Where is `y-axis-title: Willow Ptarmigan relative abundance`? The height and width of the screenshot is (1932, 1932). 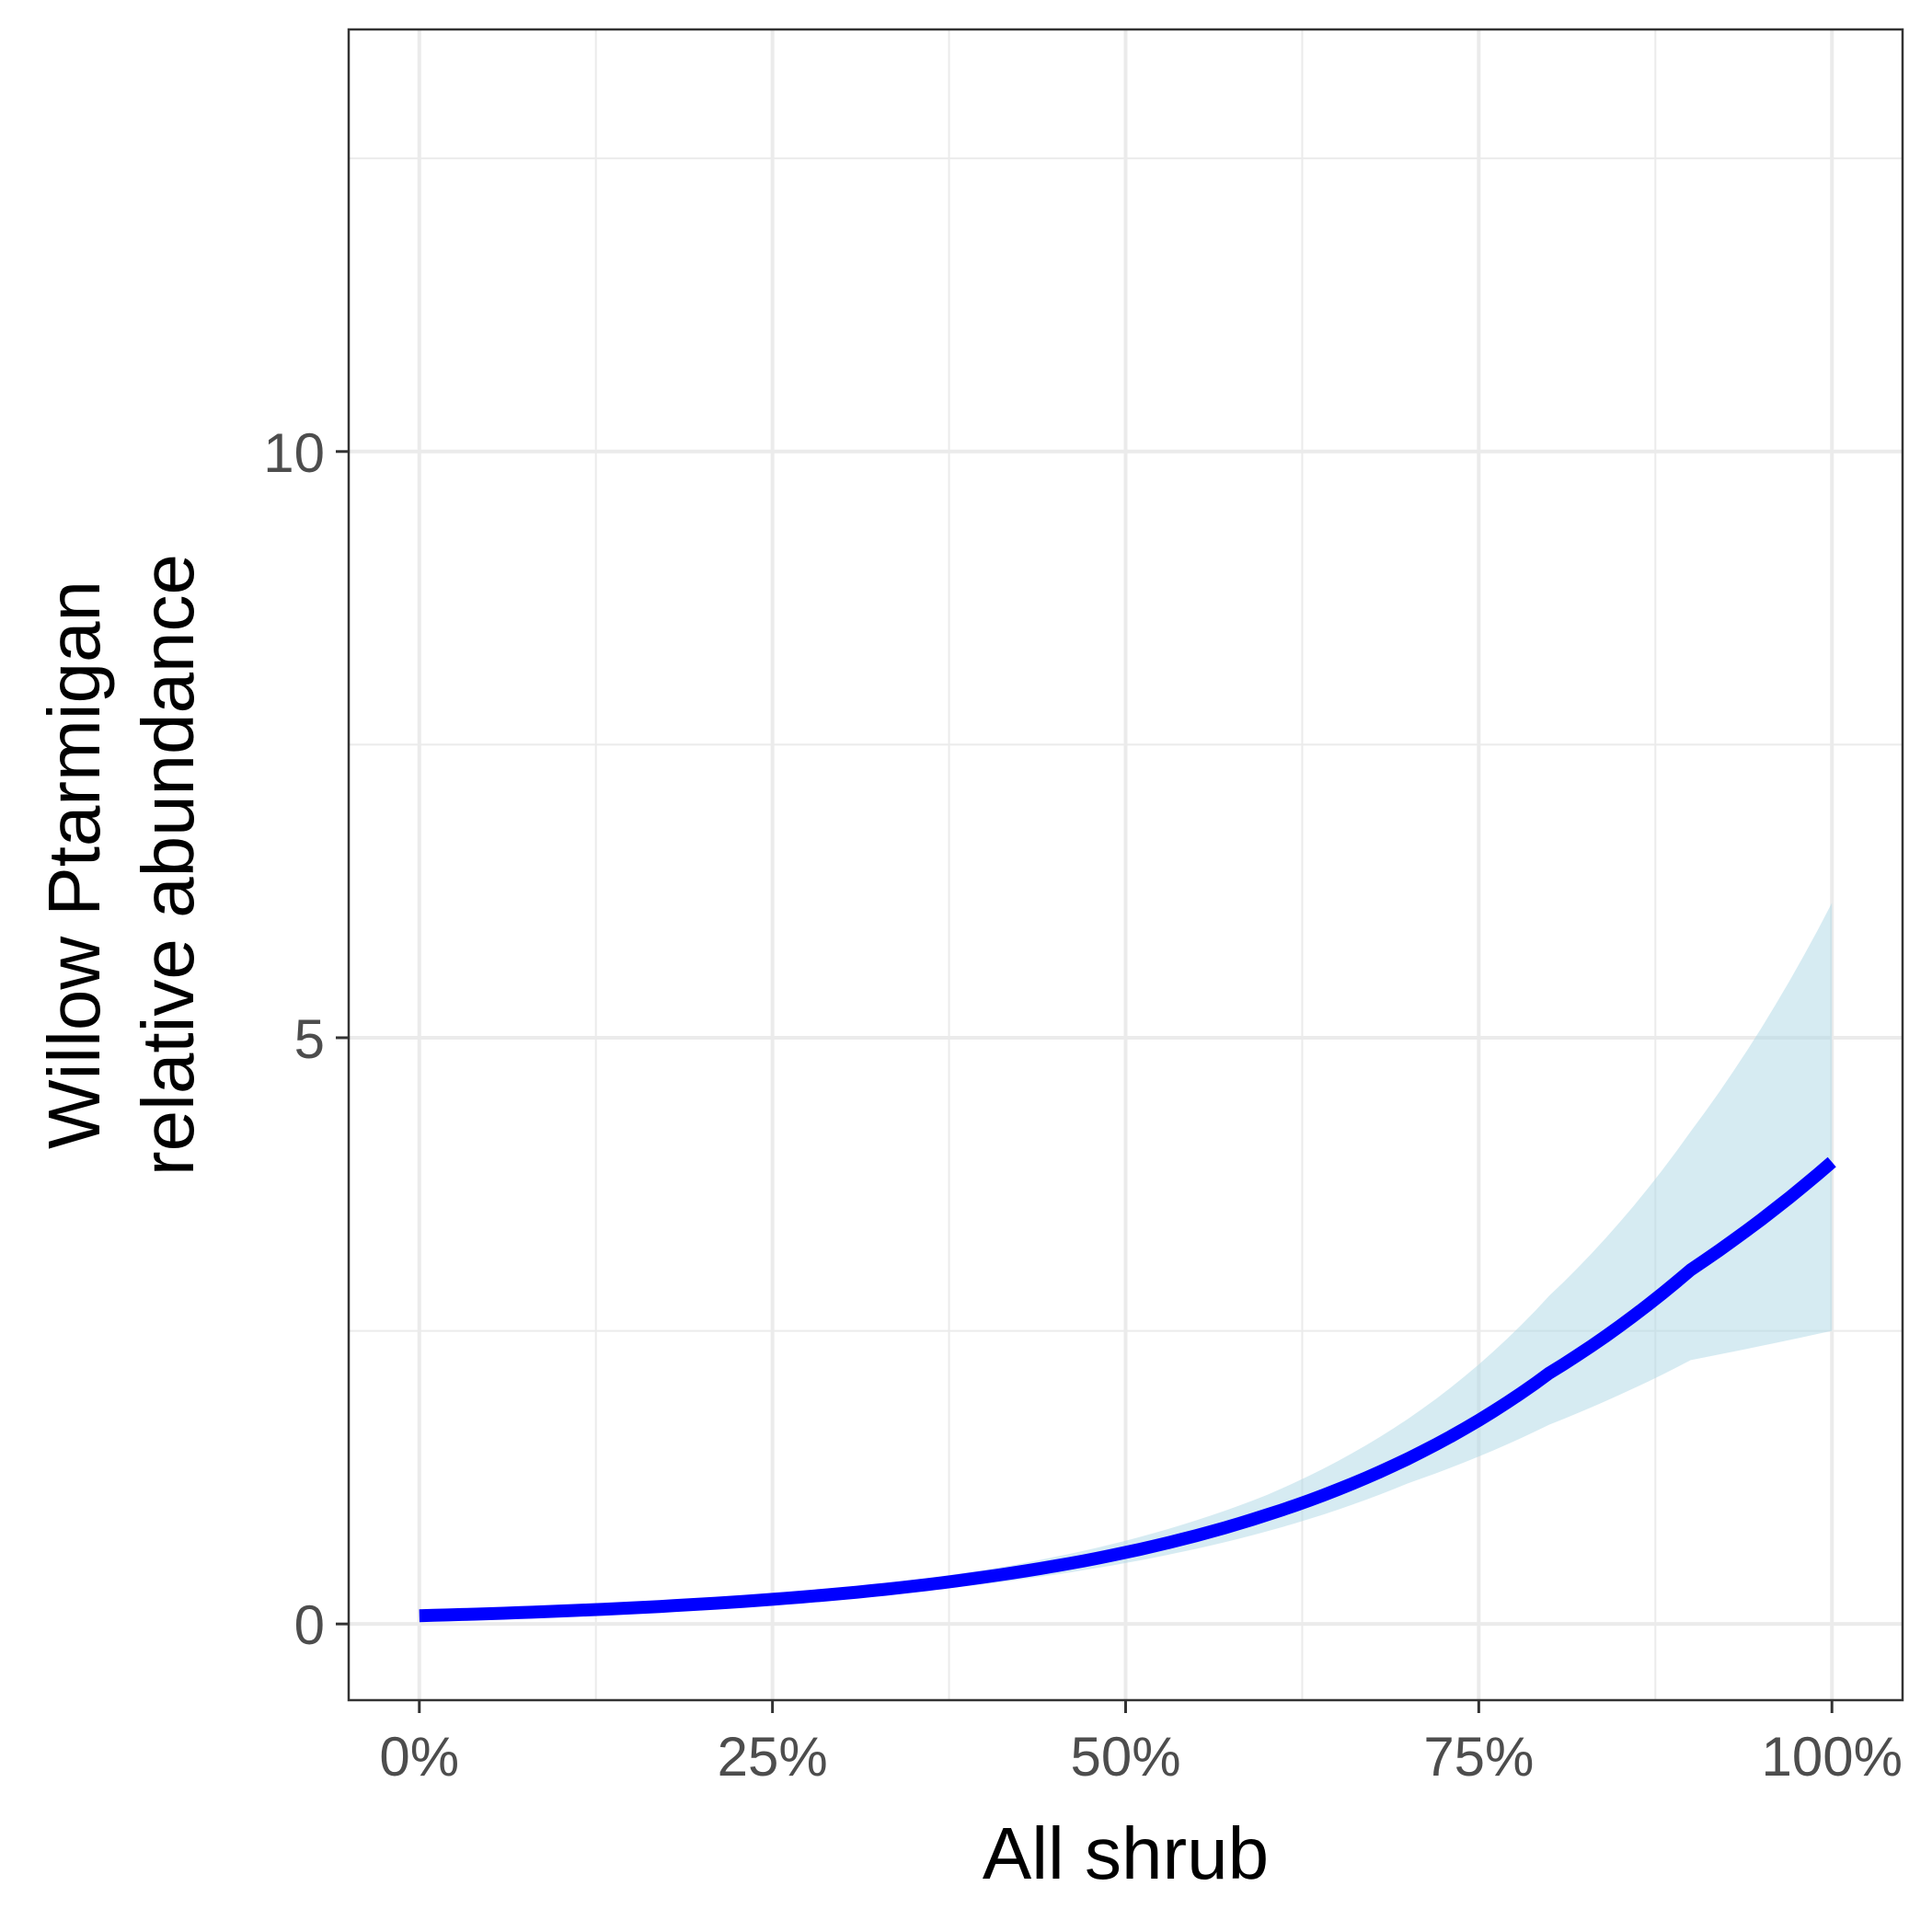 y-axis-title: Willow Ptarmigan relative abundance is located at coordinates (121, 865).